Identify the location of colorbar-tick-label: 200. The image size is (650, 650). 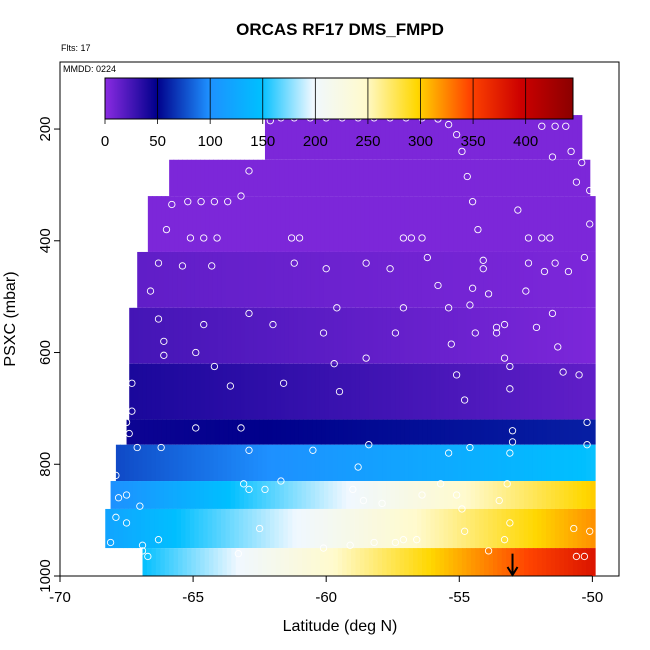
(315, 141).